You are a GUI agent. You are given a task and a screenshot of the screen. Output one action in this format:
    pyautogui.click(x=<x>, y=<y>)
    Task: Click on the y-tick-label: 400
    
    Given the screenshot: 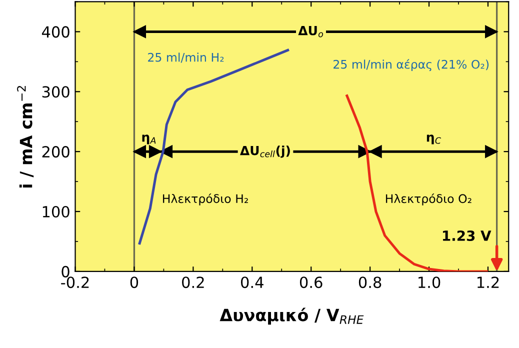 What is the action you would take?
    pyautogui.click(x=56, y=32)
    